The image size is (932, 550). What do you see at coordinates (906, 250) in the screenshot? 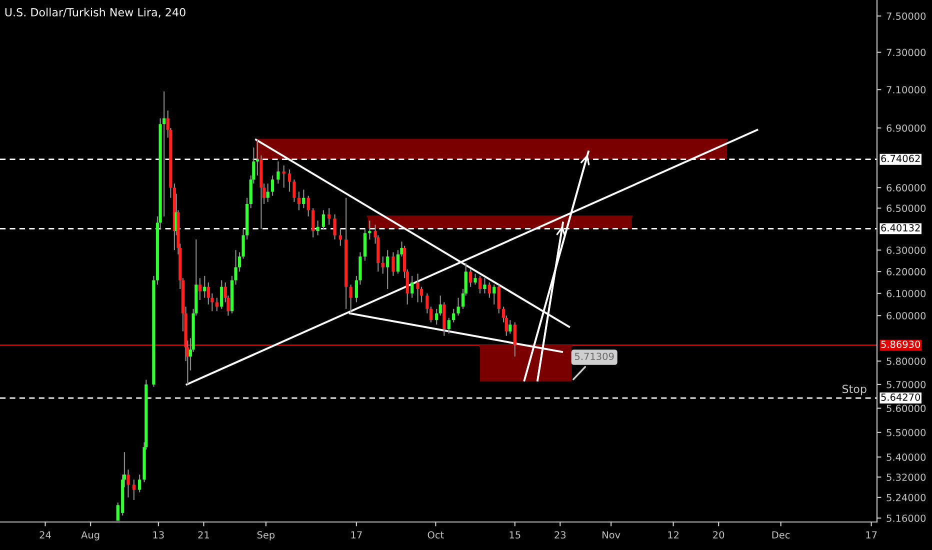
I see `y-tick-label: 6.30000` at bounding box center [906, 250].